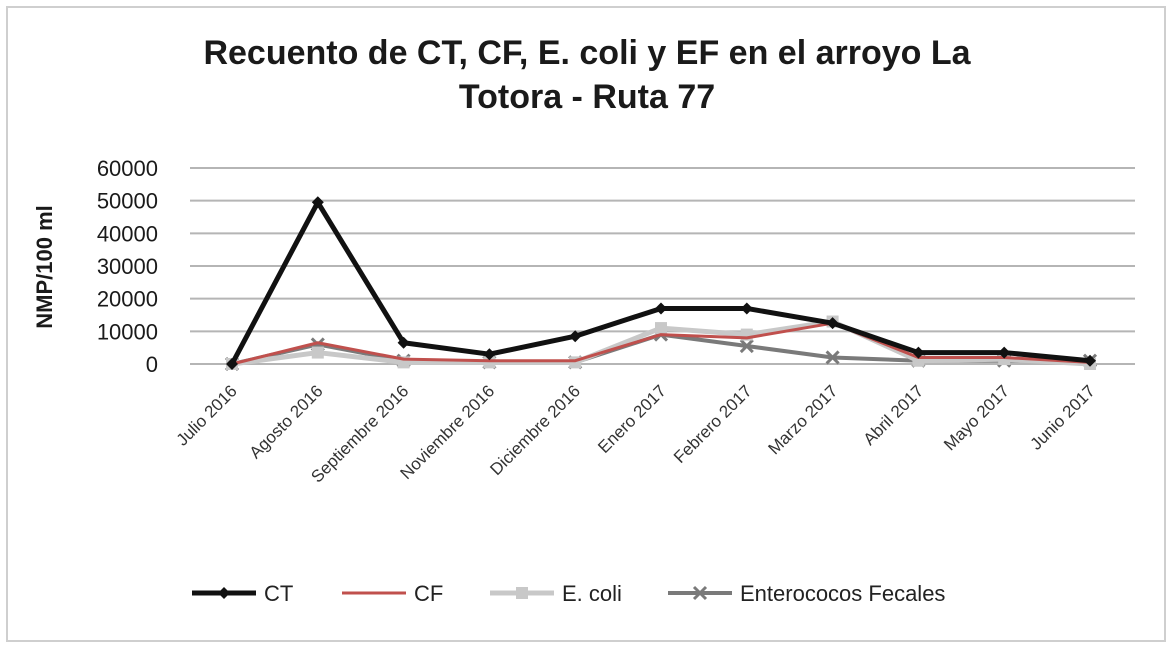  What do you see at coordinates (152, 364) in the screenshot?
I see `y-tick-label: 0` at bounding box center [152, 364].